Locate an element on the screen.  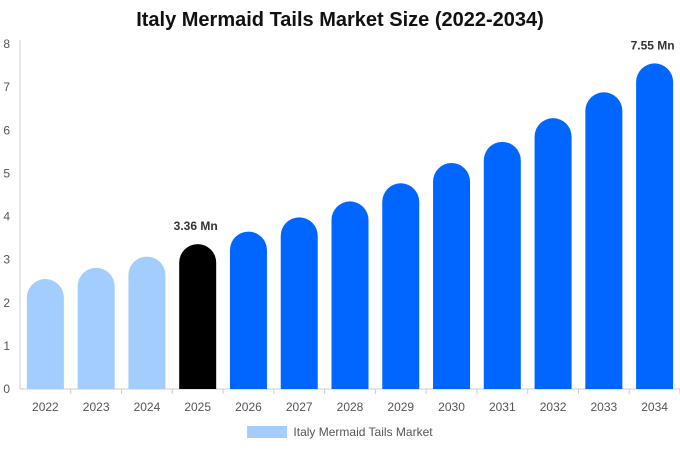
bar-2027 is located at coordinates (299, 303).